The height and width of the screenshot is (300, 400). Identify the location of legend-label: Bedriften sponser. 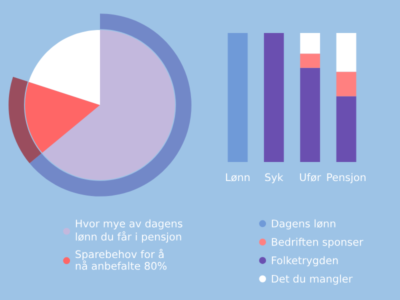
(318, 243).